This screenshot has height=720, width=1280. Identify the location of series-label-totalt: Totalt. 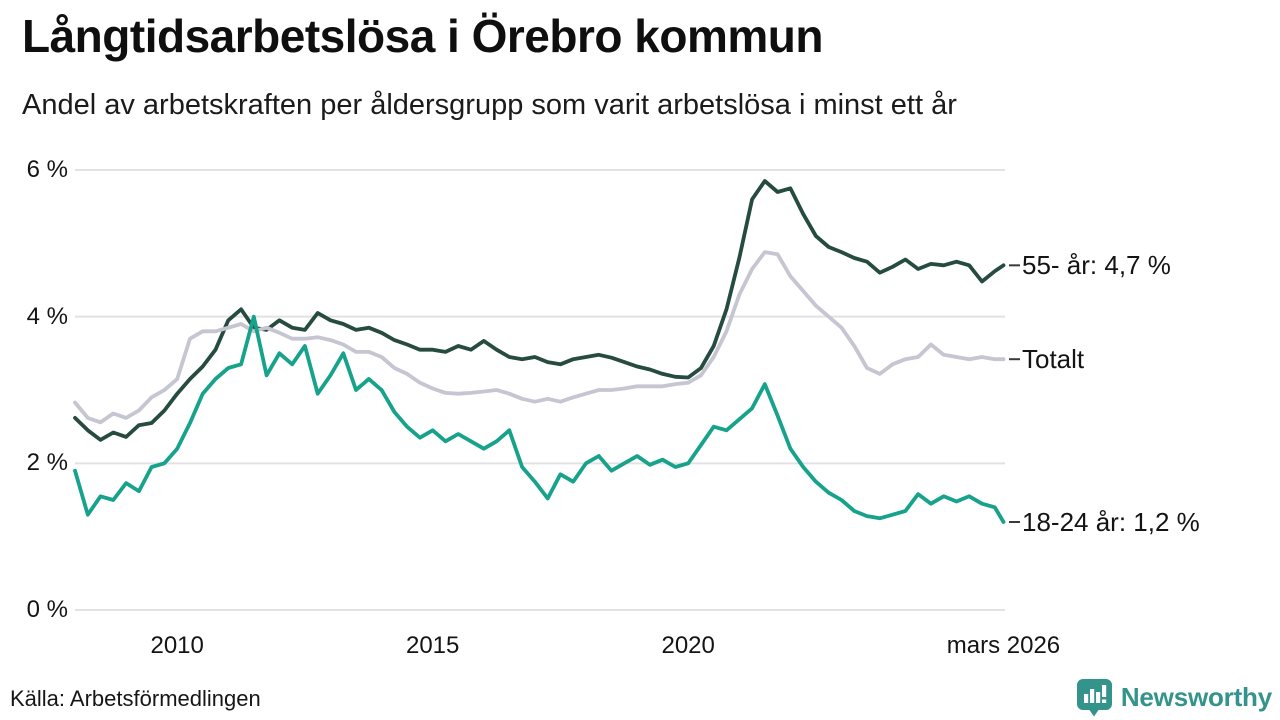
(1053, 359).